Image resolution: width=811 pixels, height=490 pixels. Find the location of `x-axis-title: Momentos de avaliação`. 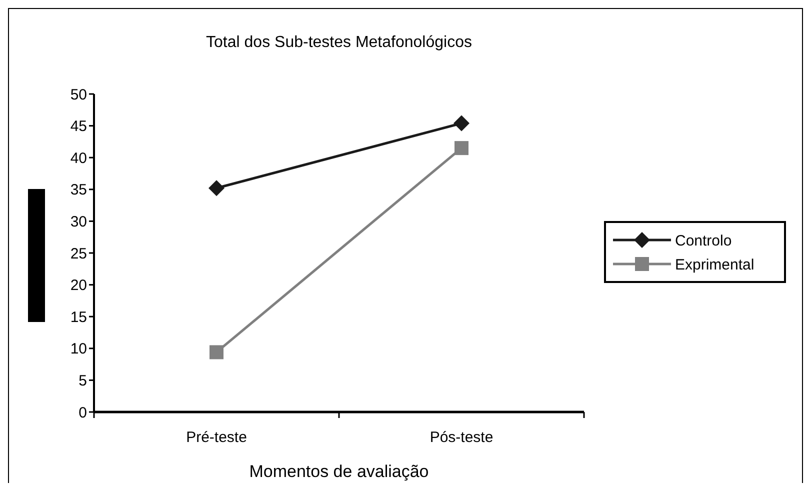

x-axis-title: Momentos de avaliação is located at coordinates (339, 471).